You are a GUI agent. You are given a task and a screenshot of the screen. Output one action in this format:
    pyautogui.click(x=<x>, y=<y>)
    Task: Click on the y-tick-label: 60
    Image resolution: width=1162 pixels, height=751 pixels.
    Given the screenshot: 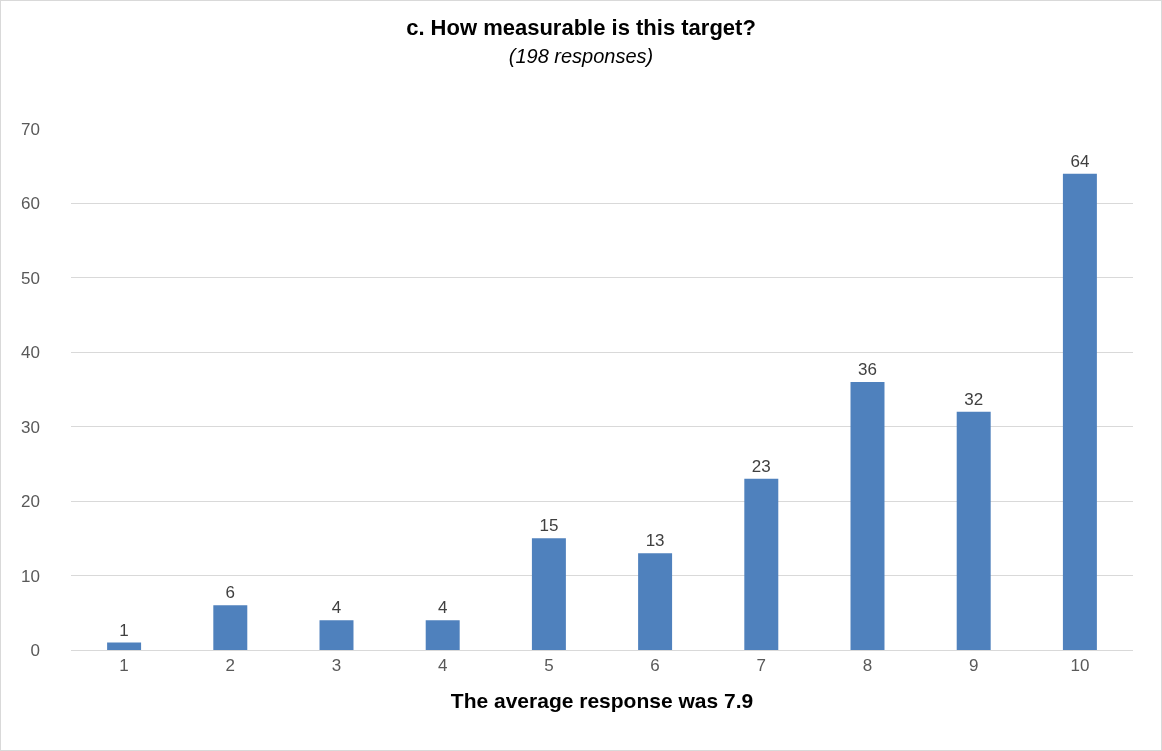 What is the action you would take?
    pyautogui.click(x=30, y=204)
    